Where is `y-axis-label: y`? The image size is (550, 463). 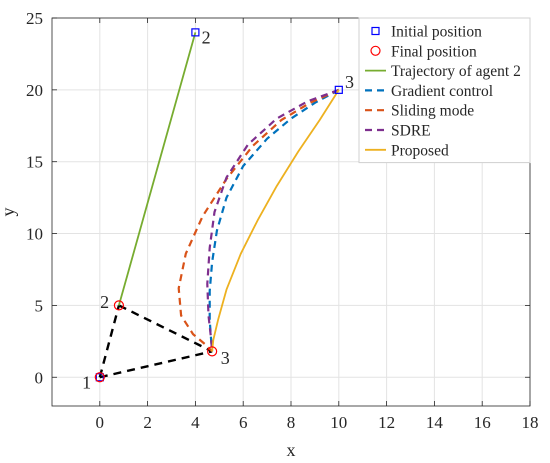 y-axis-label: y is located at coordinates (9, 212).